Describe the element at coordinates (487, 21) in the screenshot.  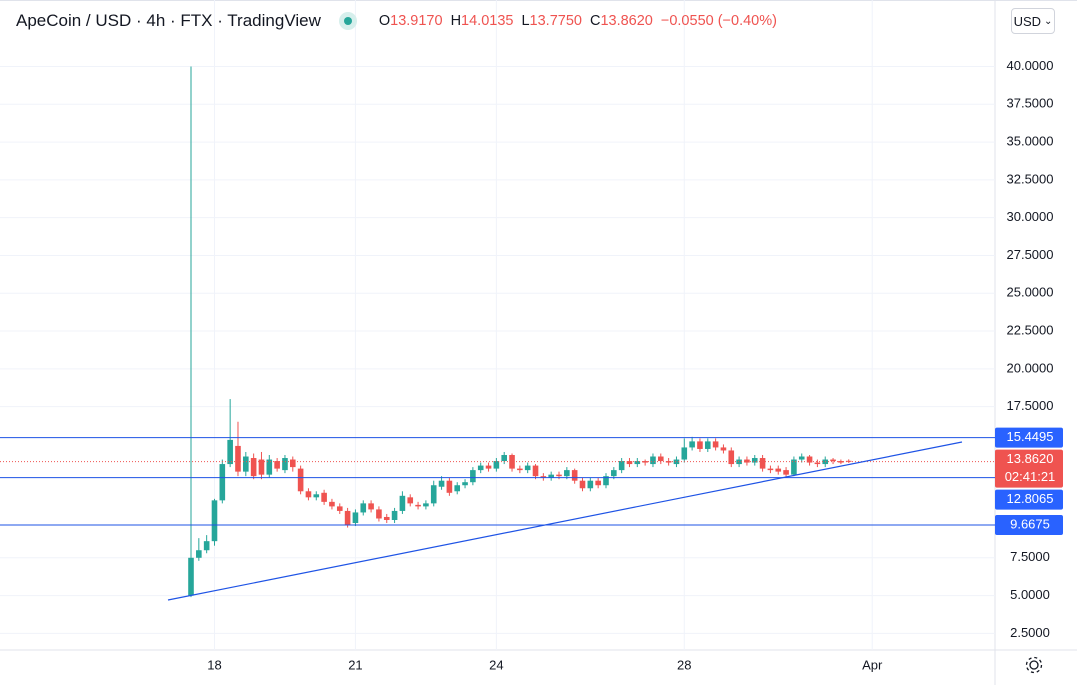
I see `value: 14.0135` at that location.